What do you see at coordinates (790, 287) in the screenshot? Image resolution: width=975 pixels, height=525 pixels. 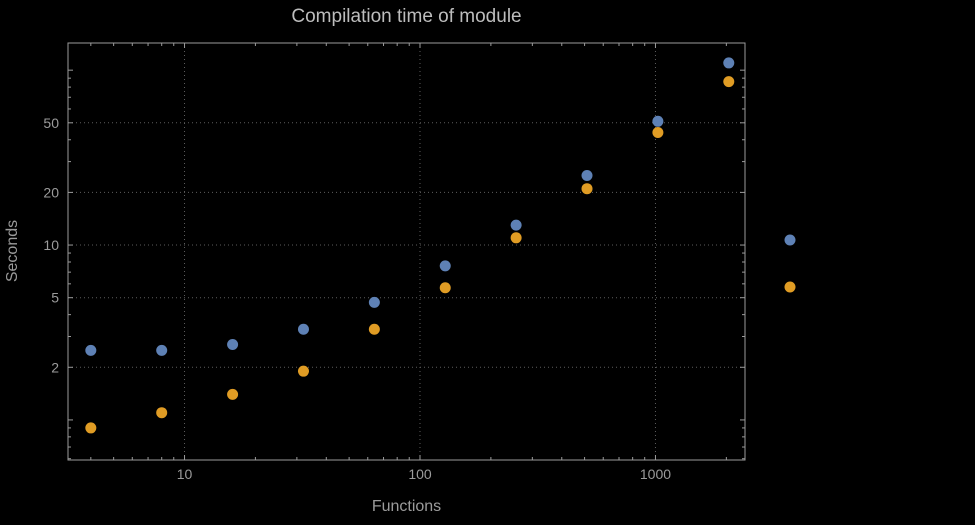 I see `legend-marker-orange` at bounding box center [790, 287].